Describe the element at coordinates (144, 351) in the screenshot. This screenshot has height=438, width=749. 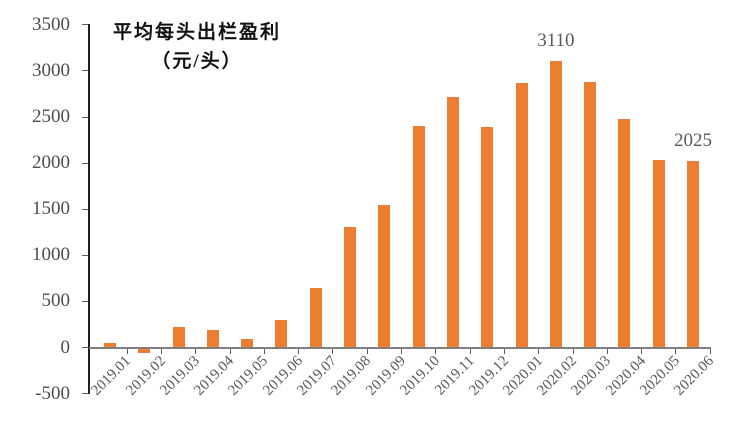
I see `bar-2019.02` at that location.